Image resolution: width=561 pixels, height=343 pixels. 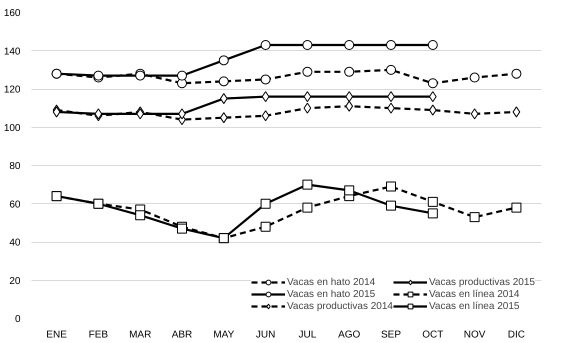 I want to click on y-tick-label: 100, so click(x=12, y=128).